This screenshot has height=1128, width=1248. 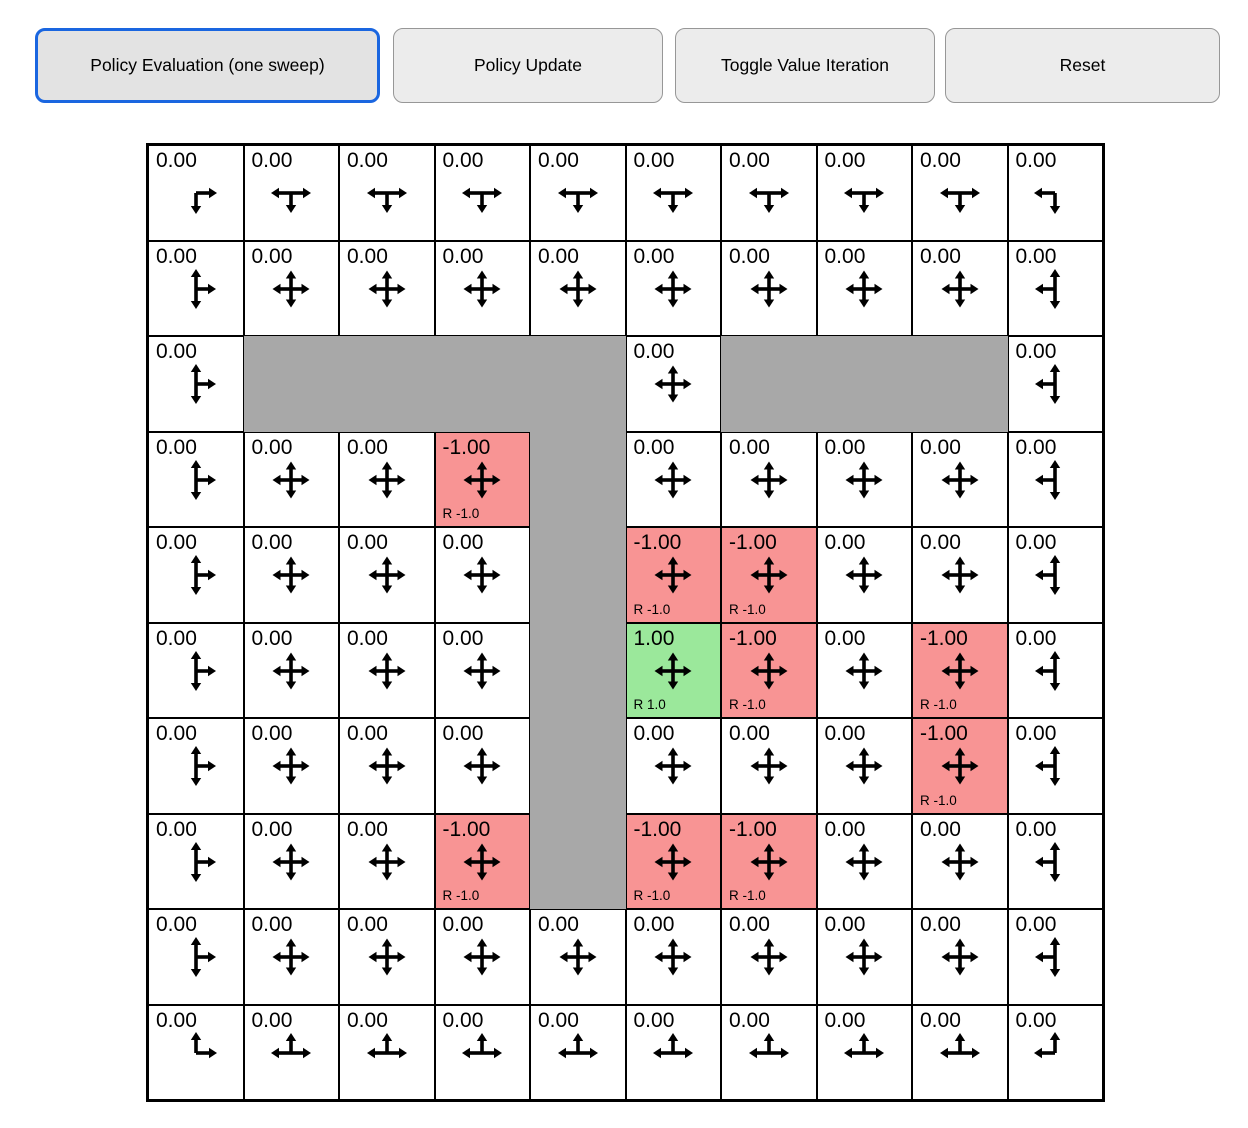 What do you see at coordinates (207, 65) in the screenshot?
I see `policy-evaluation-button: Policy Evaluation (one sweep)` at bounding box center [207, 65].